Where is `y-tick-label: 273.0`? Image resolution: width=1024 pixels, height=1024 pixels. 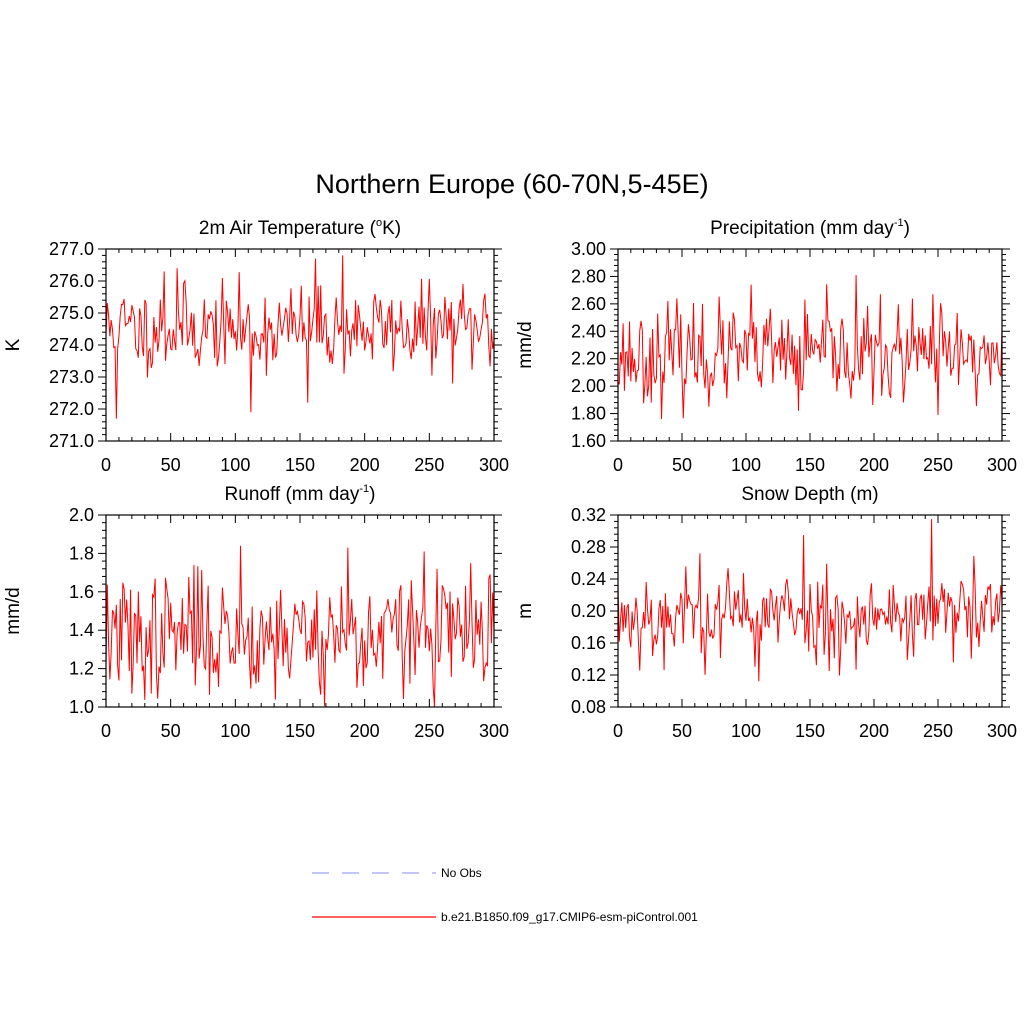
y-tick-label: 273.0 is located at coordinates (71, 377).